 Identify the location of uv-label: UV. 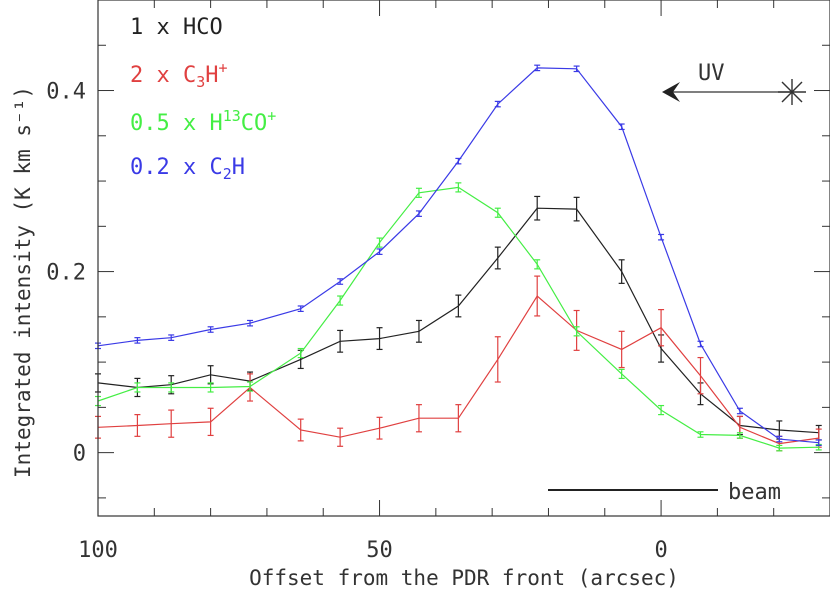
(711, 73).